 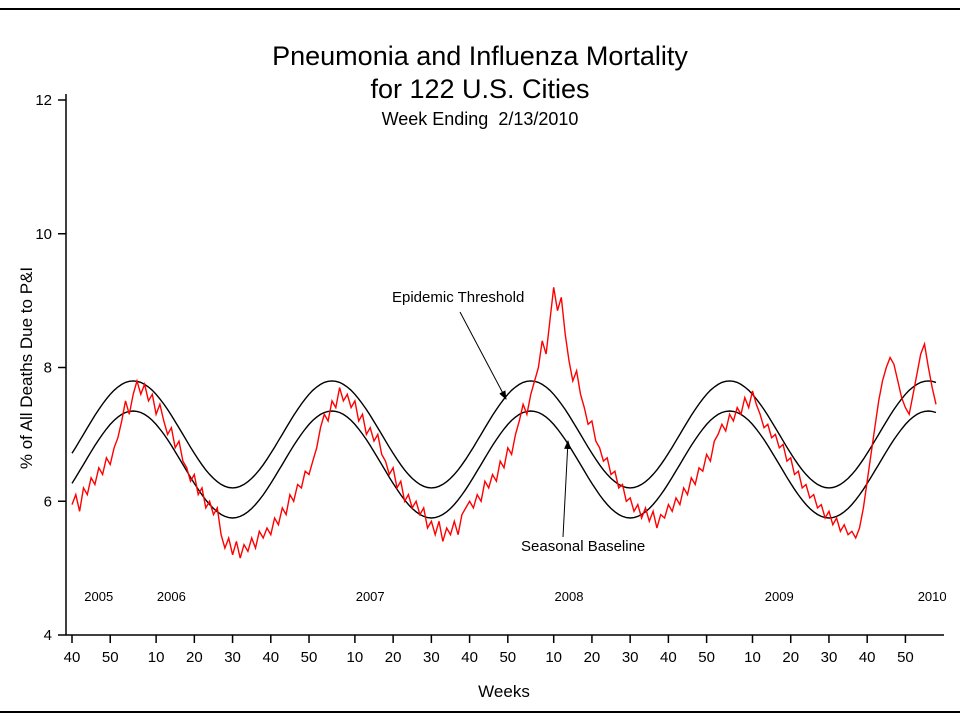 What do you see at coordinates (480, 9) in the screenshot?
I see `top-rule` at bounding box center [480, 9].